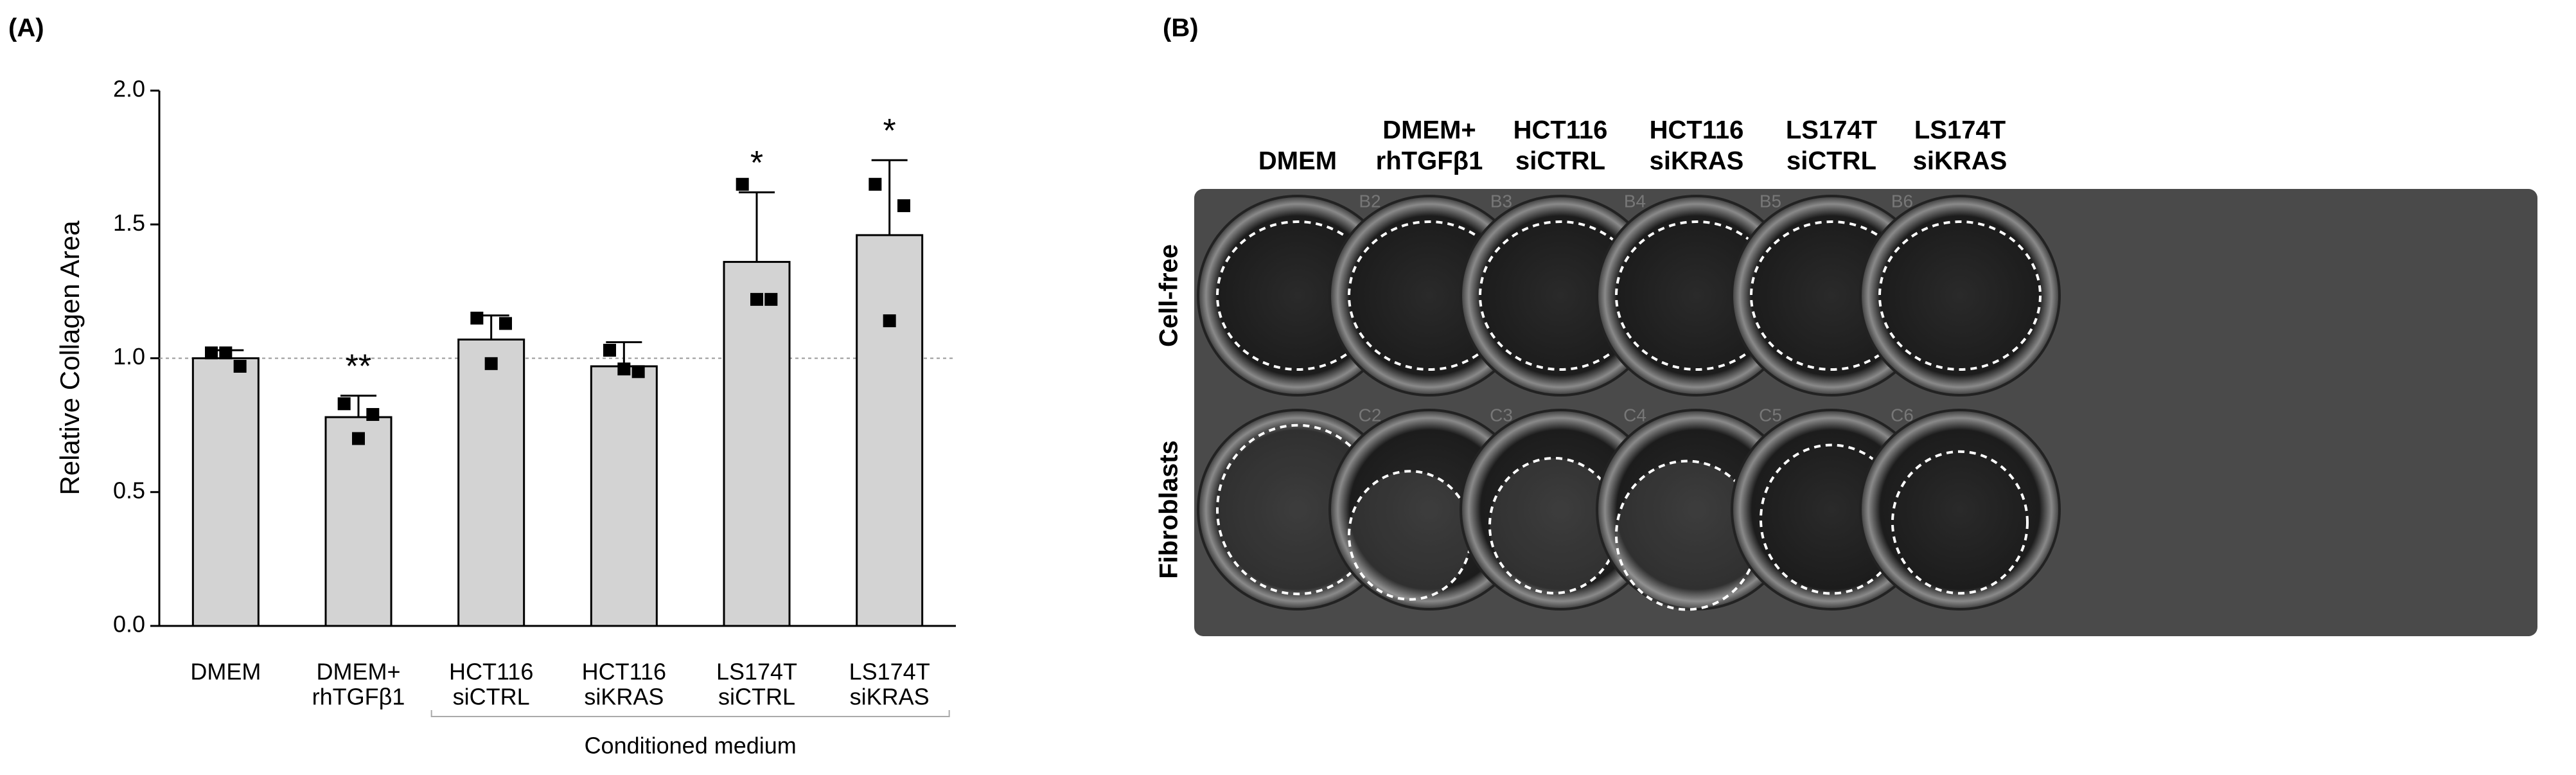  What do you see at coordinates (1902, 201) in the screenshot?
I see `well-code: B6` at bounding box center [1902, 201].